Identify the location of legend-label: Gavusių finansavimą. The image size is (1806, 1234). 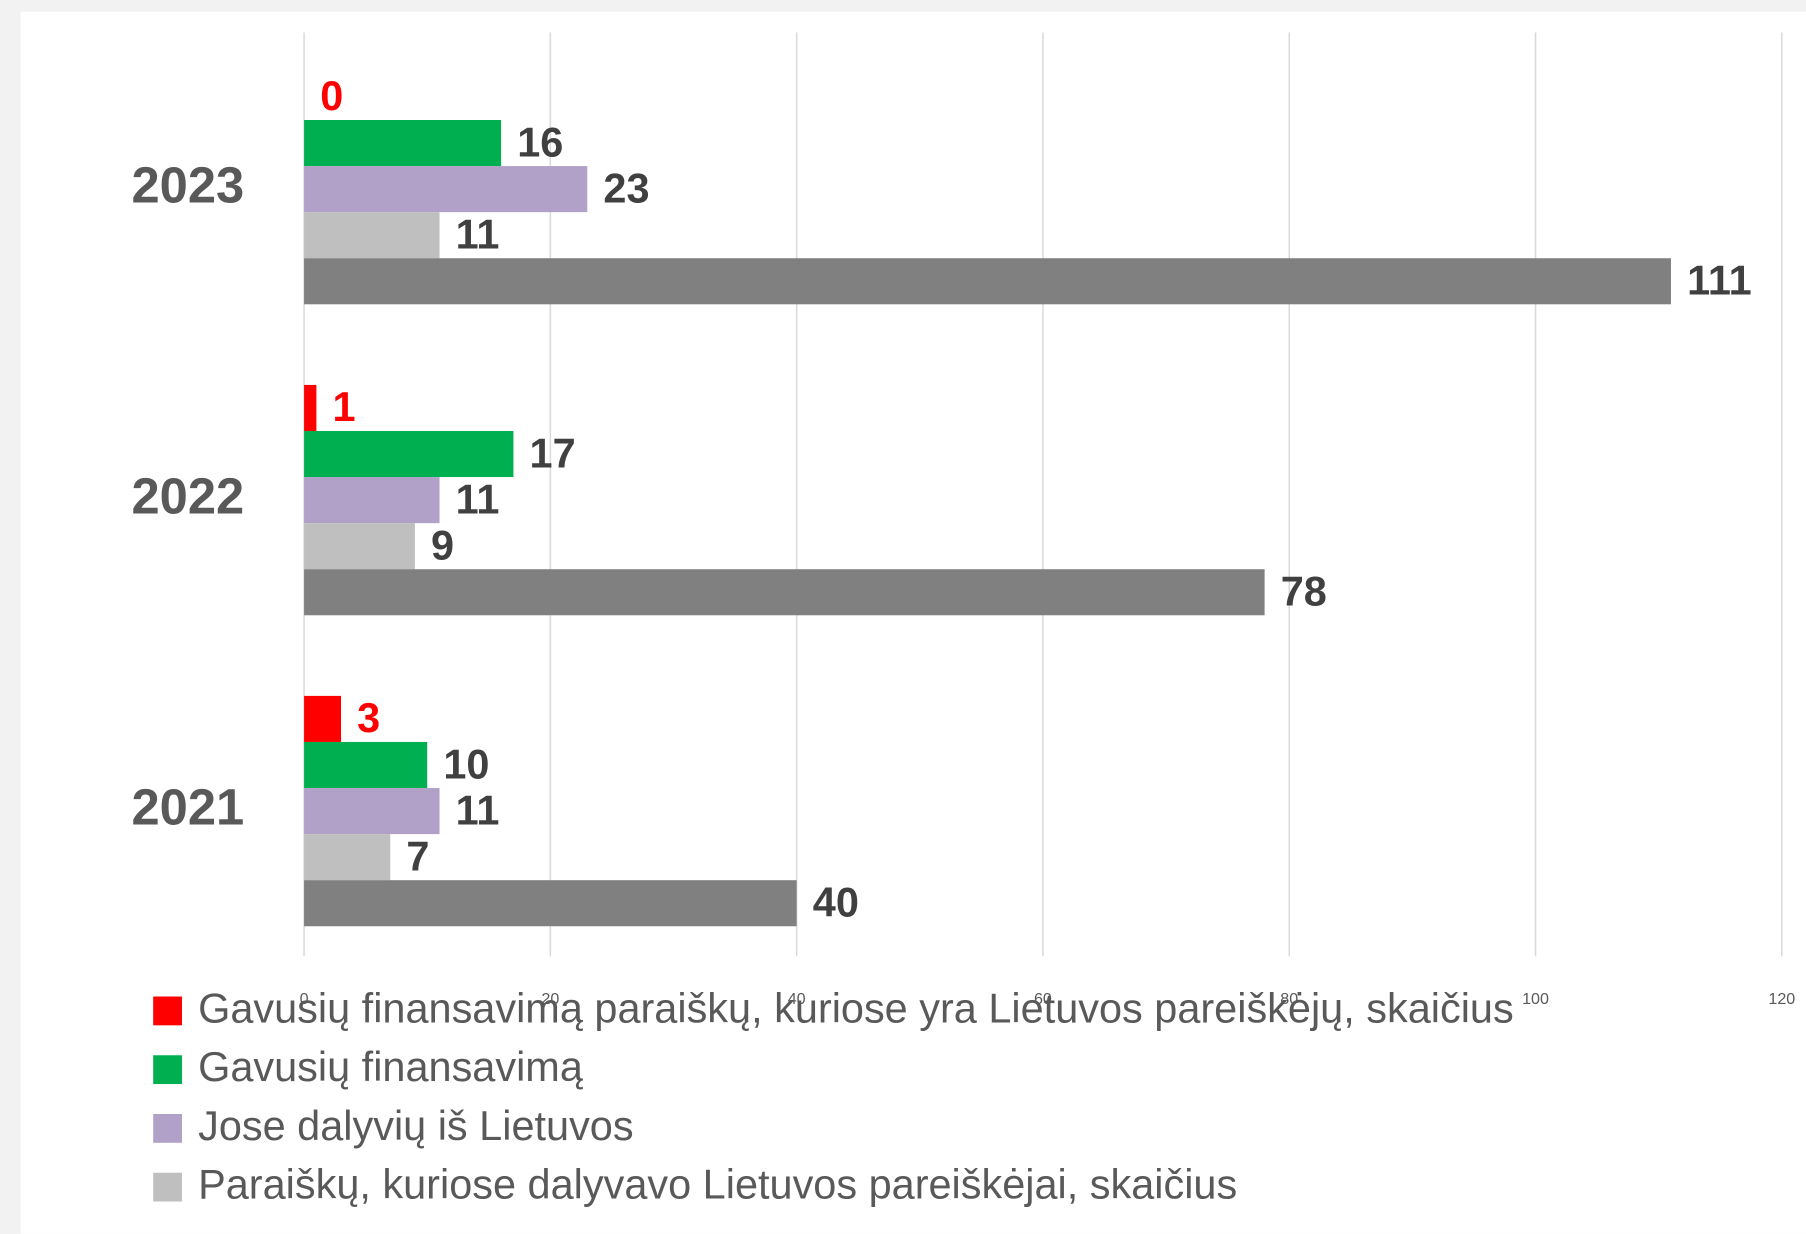
(391, 1066).